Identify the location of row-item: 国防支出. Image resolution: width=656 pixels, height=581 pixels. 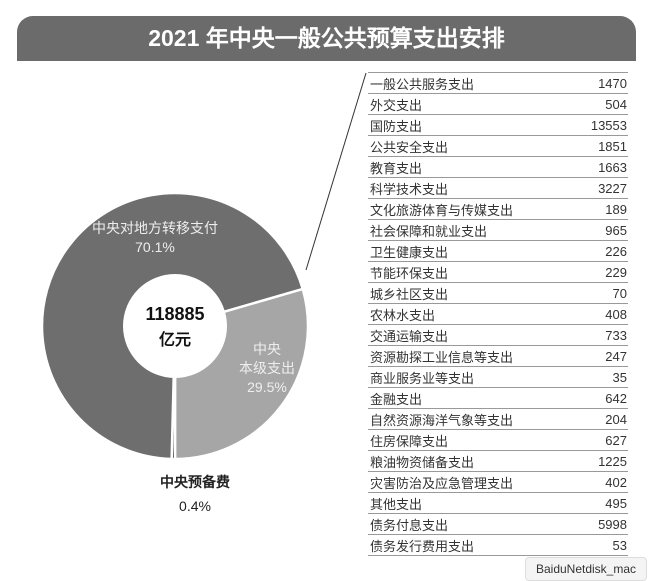
(396, 126).